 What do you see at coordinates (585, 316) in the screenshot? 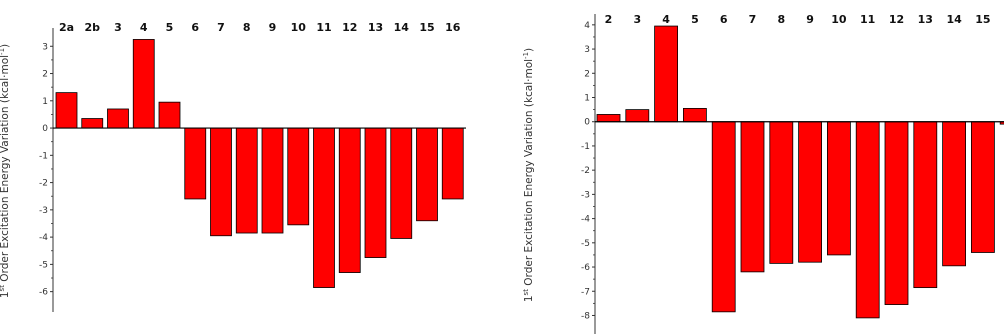
I see `y-tick-label: -8` at bounding box center [585, 316].